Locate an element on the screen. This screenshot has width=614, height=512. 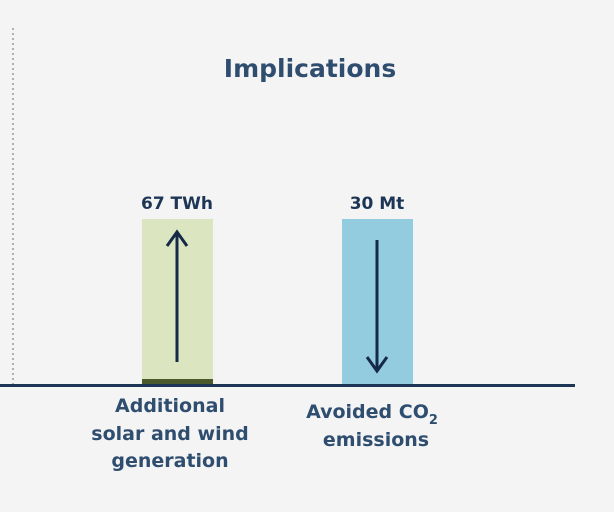
chart-title: Implications is located at coordinates (310, 68).